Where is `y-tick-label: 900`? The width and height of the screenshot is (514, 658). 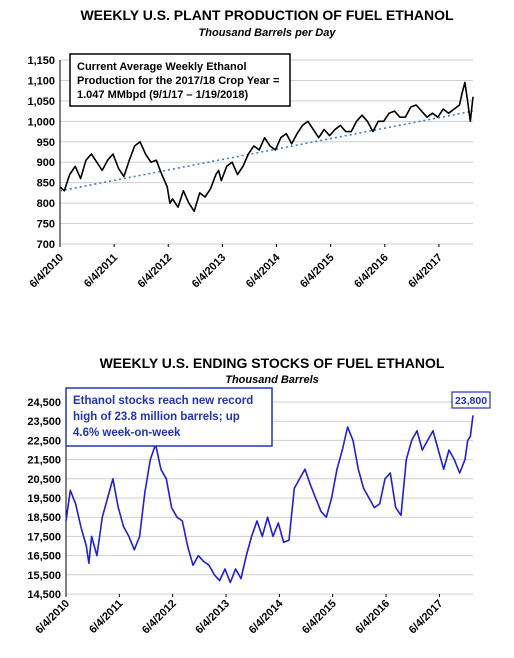 y-tick-label: 900 is located at coordinates (46, 163).